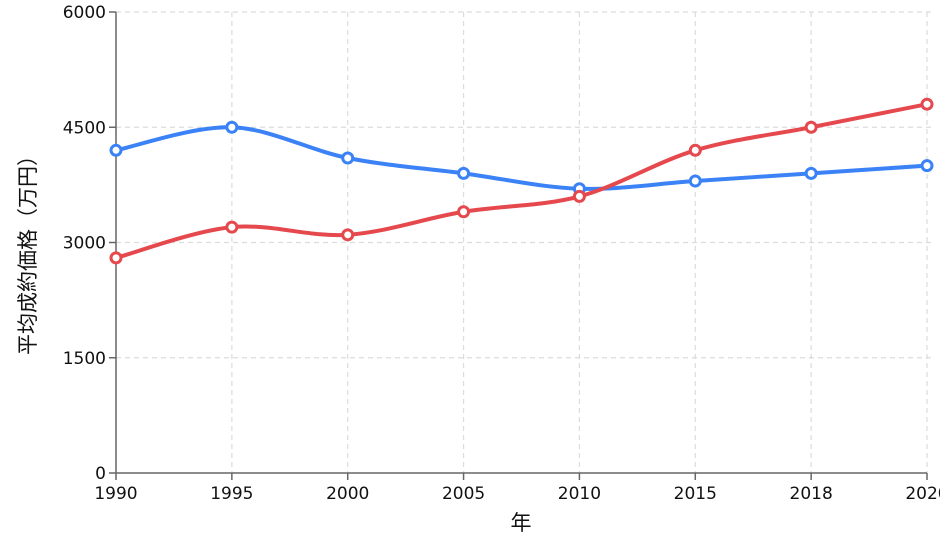  I want to click on y-tick-label: 3000, so click(84, 244).